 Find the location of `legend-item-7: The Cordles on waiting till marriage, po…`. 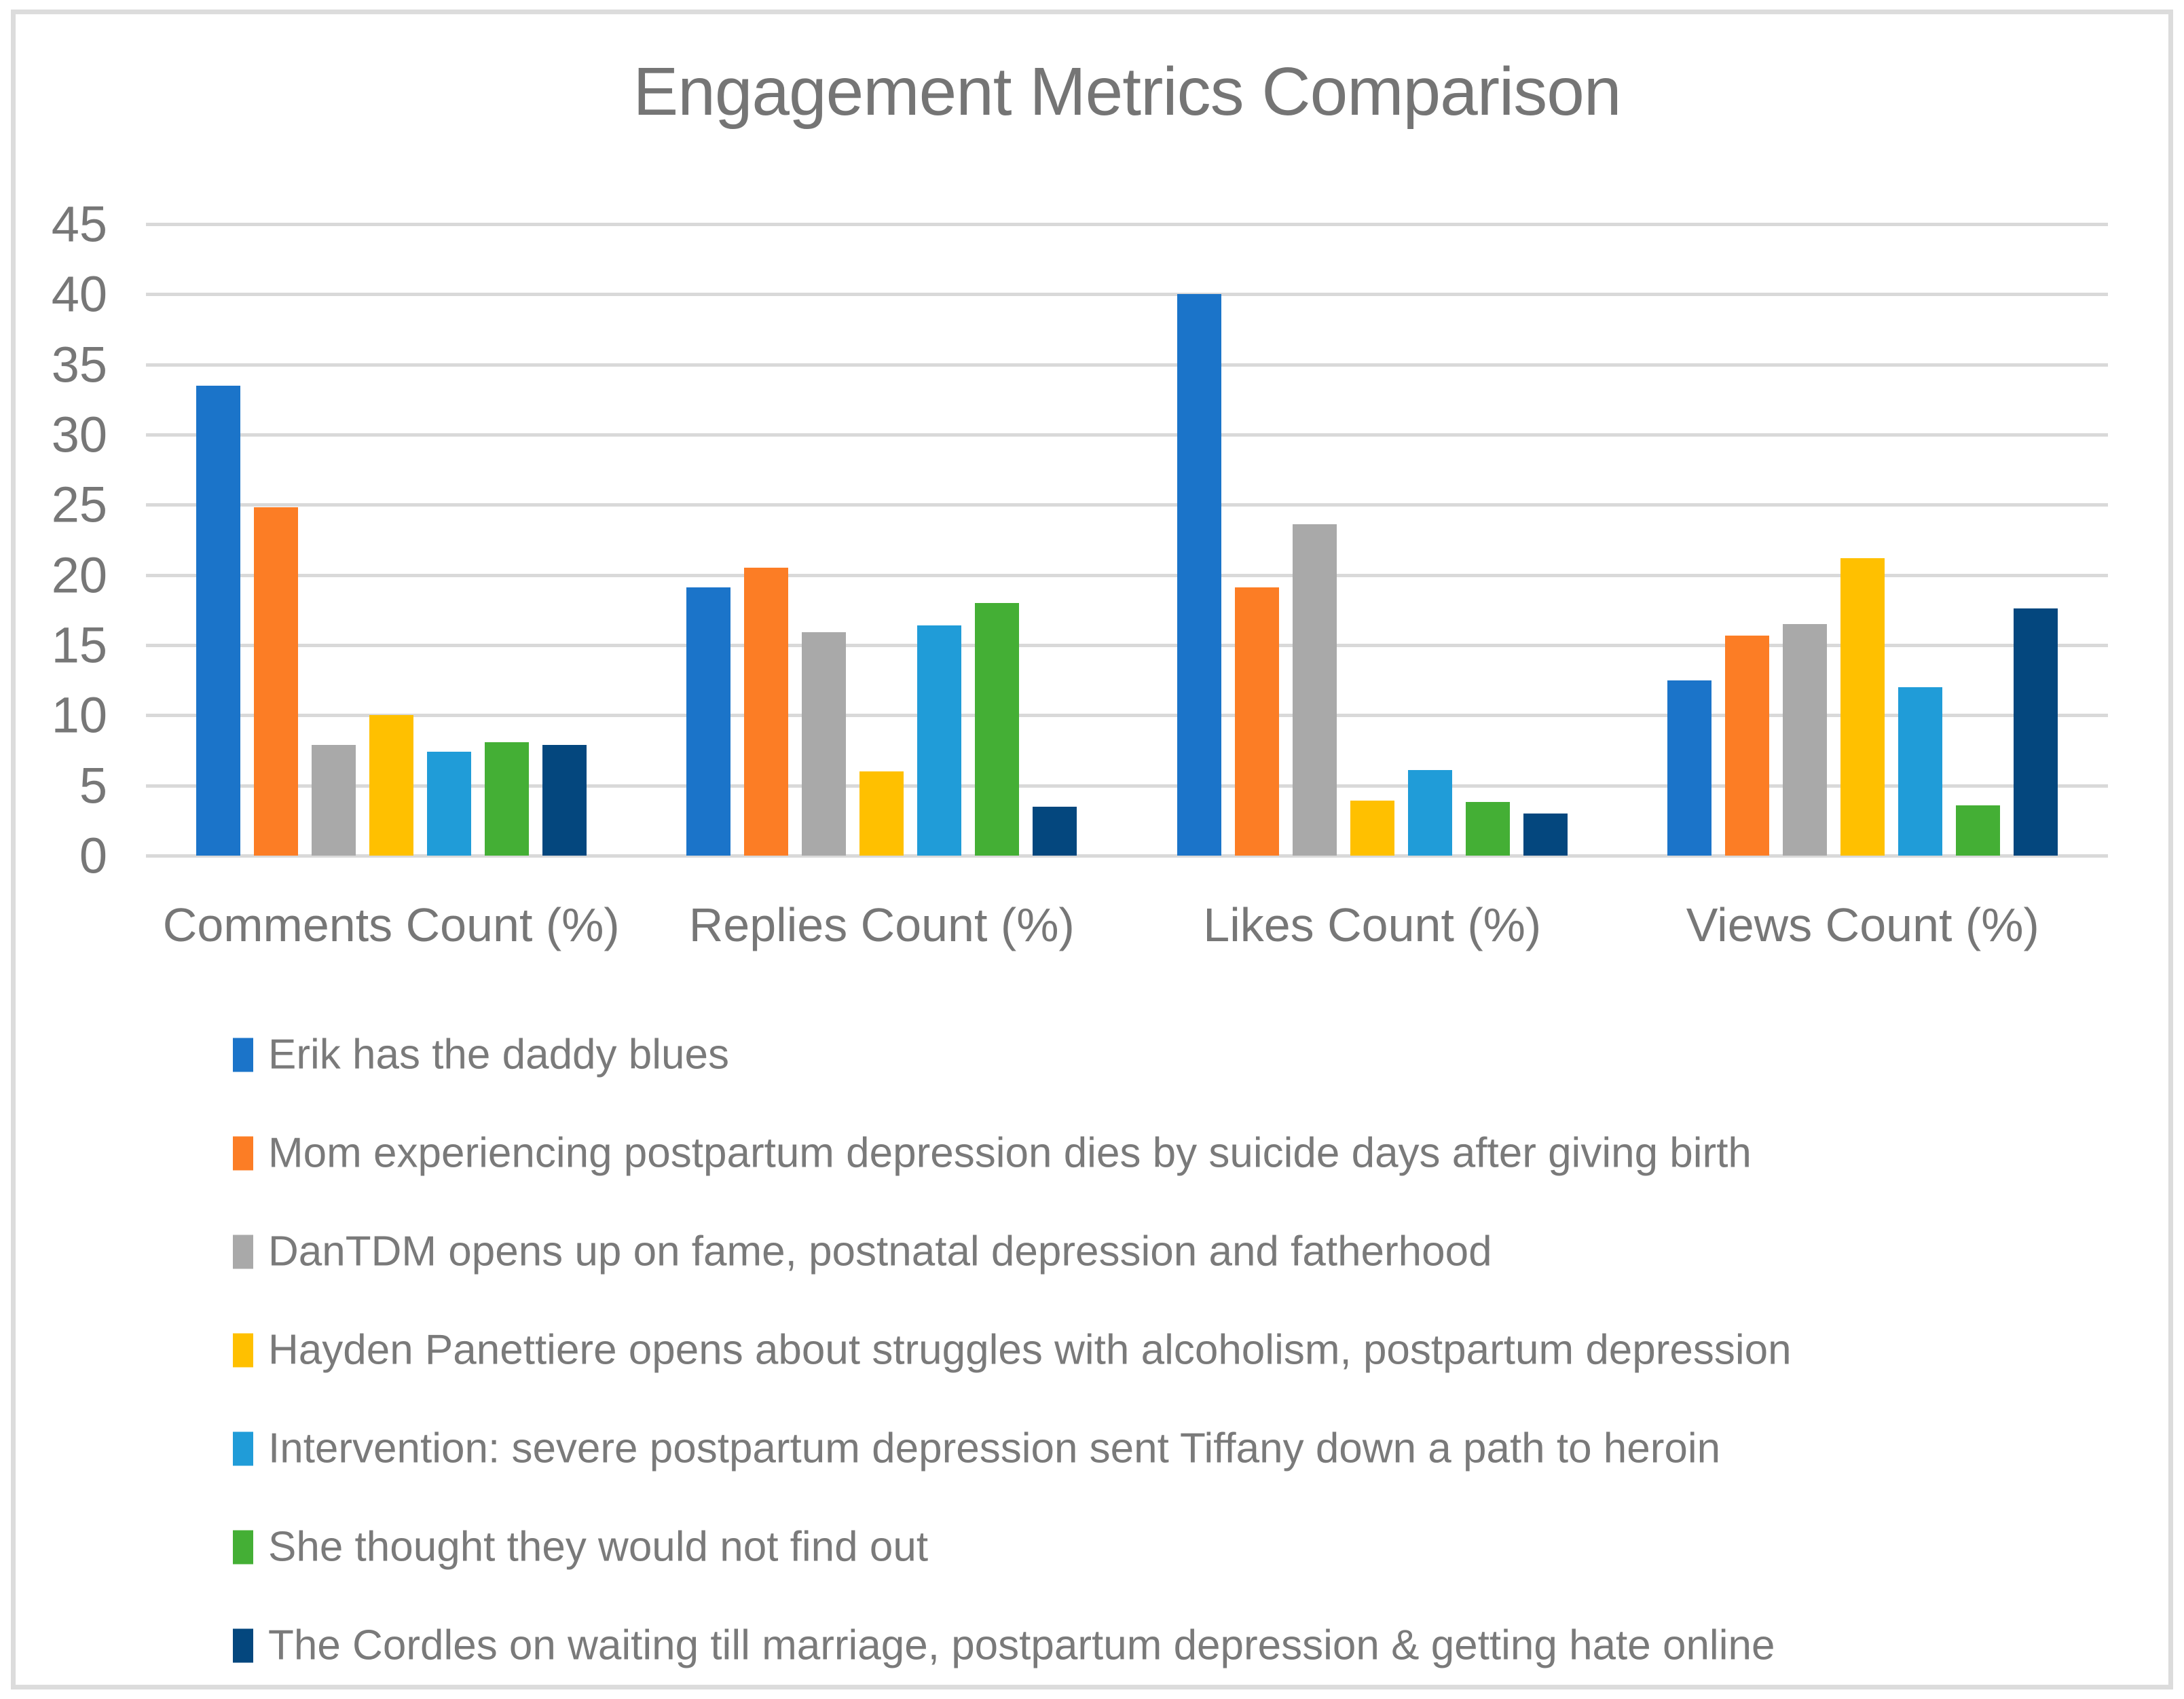

legend-item-7: The Cordles on waiting till marriage, po… is located at coordinates (1004, 1646).